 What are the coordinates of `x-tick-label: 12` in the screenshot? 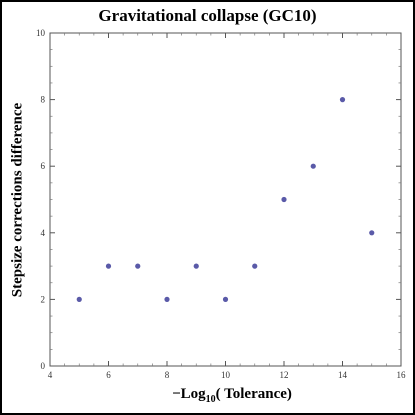 It's located at (284, 375).